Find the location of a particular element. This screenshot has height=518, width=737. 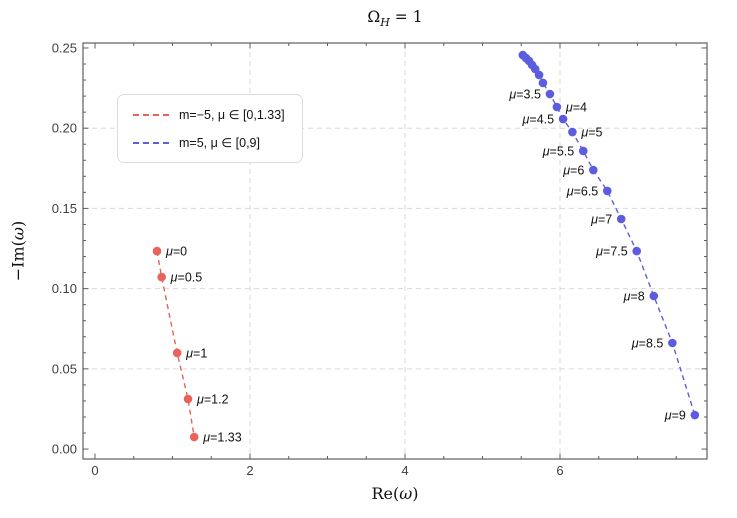

point-label: μ=0.5 is located at coordinates (186, 278).